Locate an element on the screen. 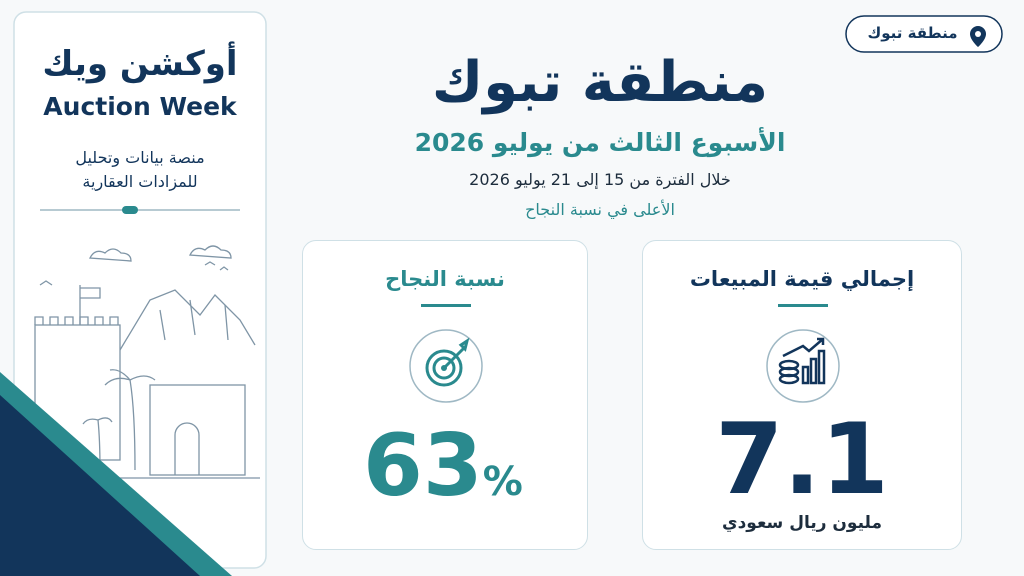 Image resolution: width=1024 pixels, height=576 pixels. period: خلال الفترة من 15 إلى 21 يوليو 2026 is located at coordinates (600, 179).